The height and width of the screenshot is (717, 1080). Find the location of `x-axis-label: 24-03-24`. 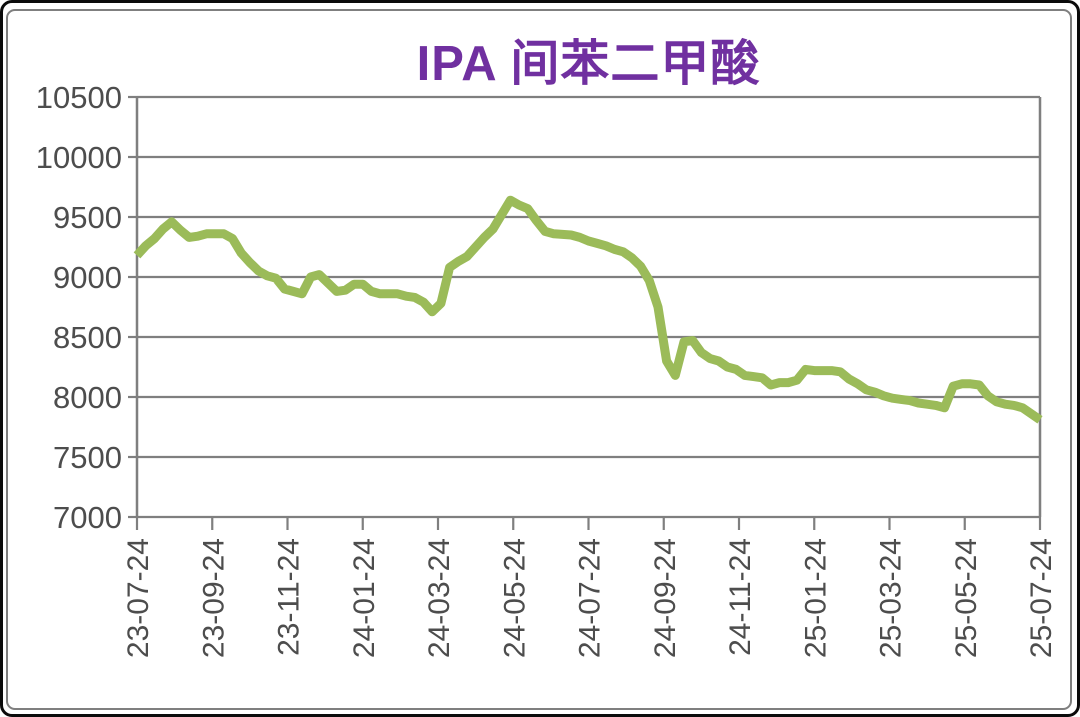

x-axis-label: 24-03-24 is located at coordinates (439, 598).